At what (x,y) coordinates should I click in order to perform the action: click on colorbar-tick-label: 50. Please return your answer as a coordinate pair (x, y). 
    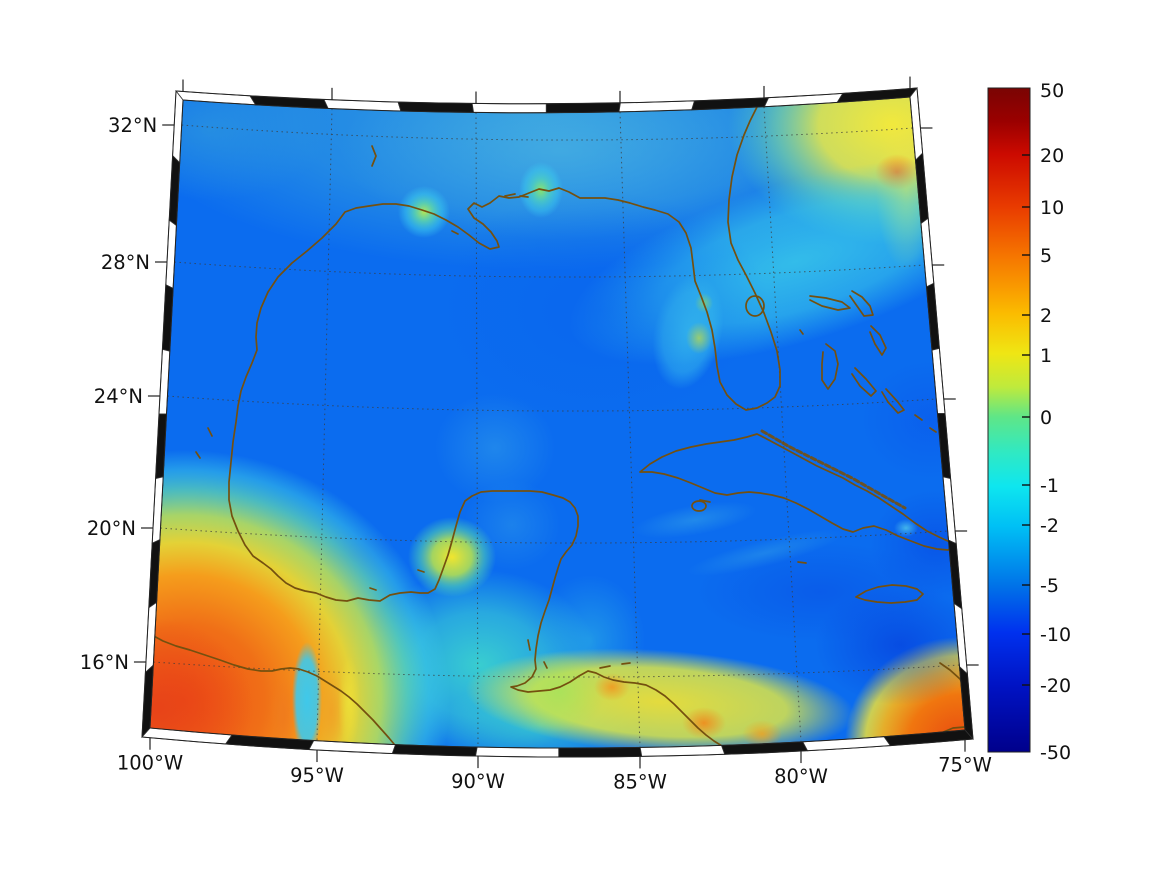
    Looking at the image, I should click on (1052, 91).